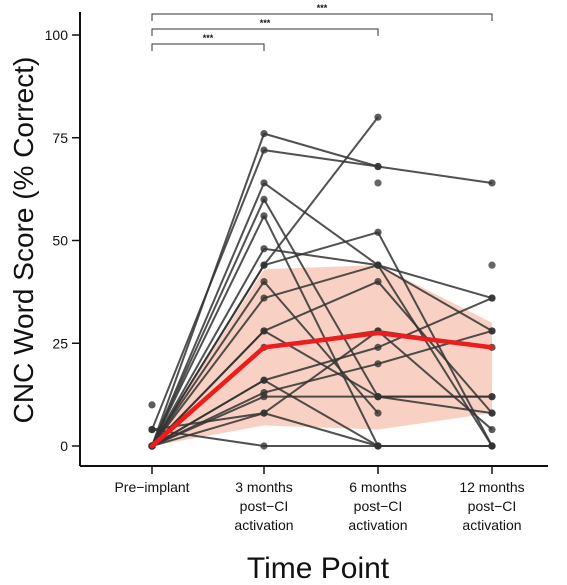 The image size is (567, 585). What do you see at coordinates (264, 487) in the screenshot?
I see `x-tick-label: 3 months` at bounding box center [264, 487].